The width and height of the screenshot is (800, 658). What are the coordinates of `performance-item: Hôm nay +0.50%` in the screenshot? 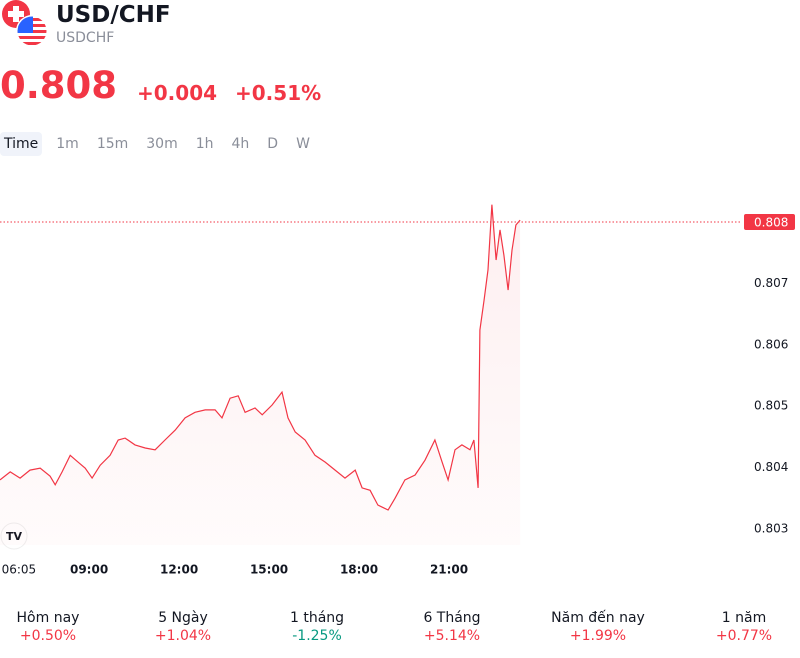 It's located at (56, 627).